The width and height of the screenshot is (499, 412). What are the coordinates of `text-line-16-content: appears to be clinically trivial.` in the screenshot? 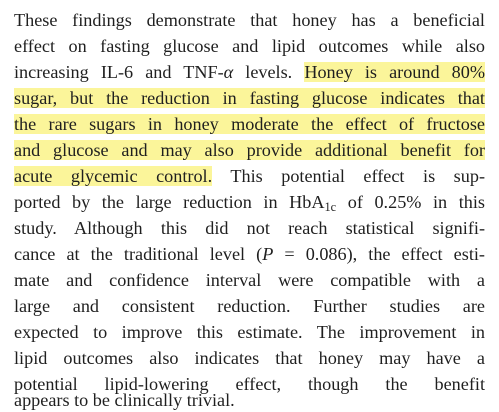 It's located at (124, 400).